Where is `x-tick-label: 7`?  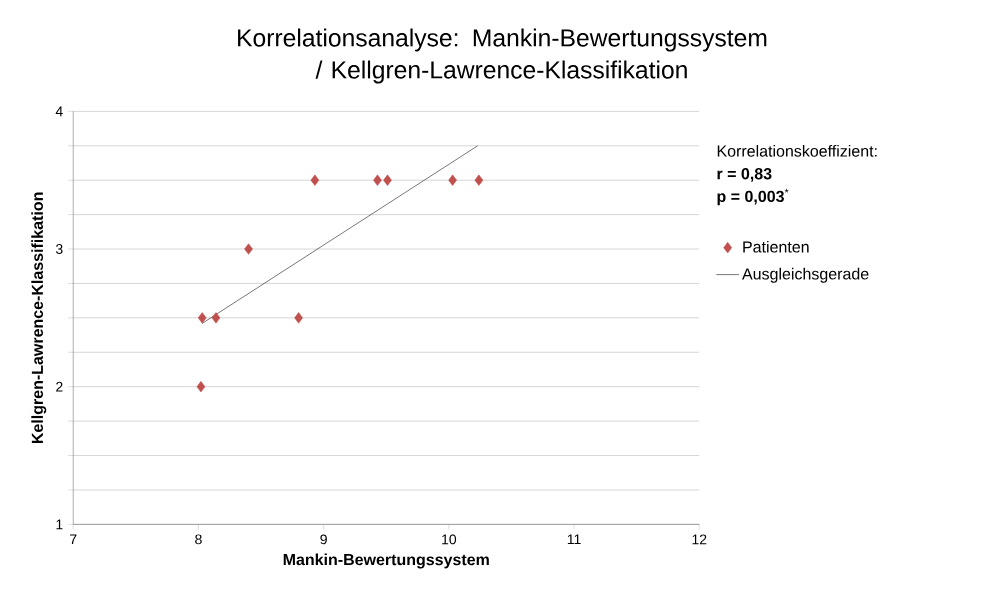
x-tick-label: 7 is located at coordinates (73, 539).